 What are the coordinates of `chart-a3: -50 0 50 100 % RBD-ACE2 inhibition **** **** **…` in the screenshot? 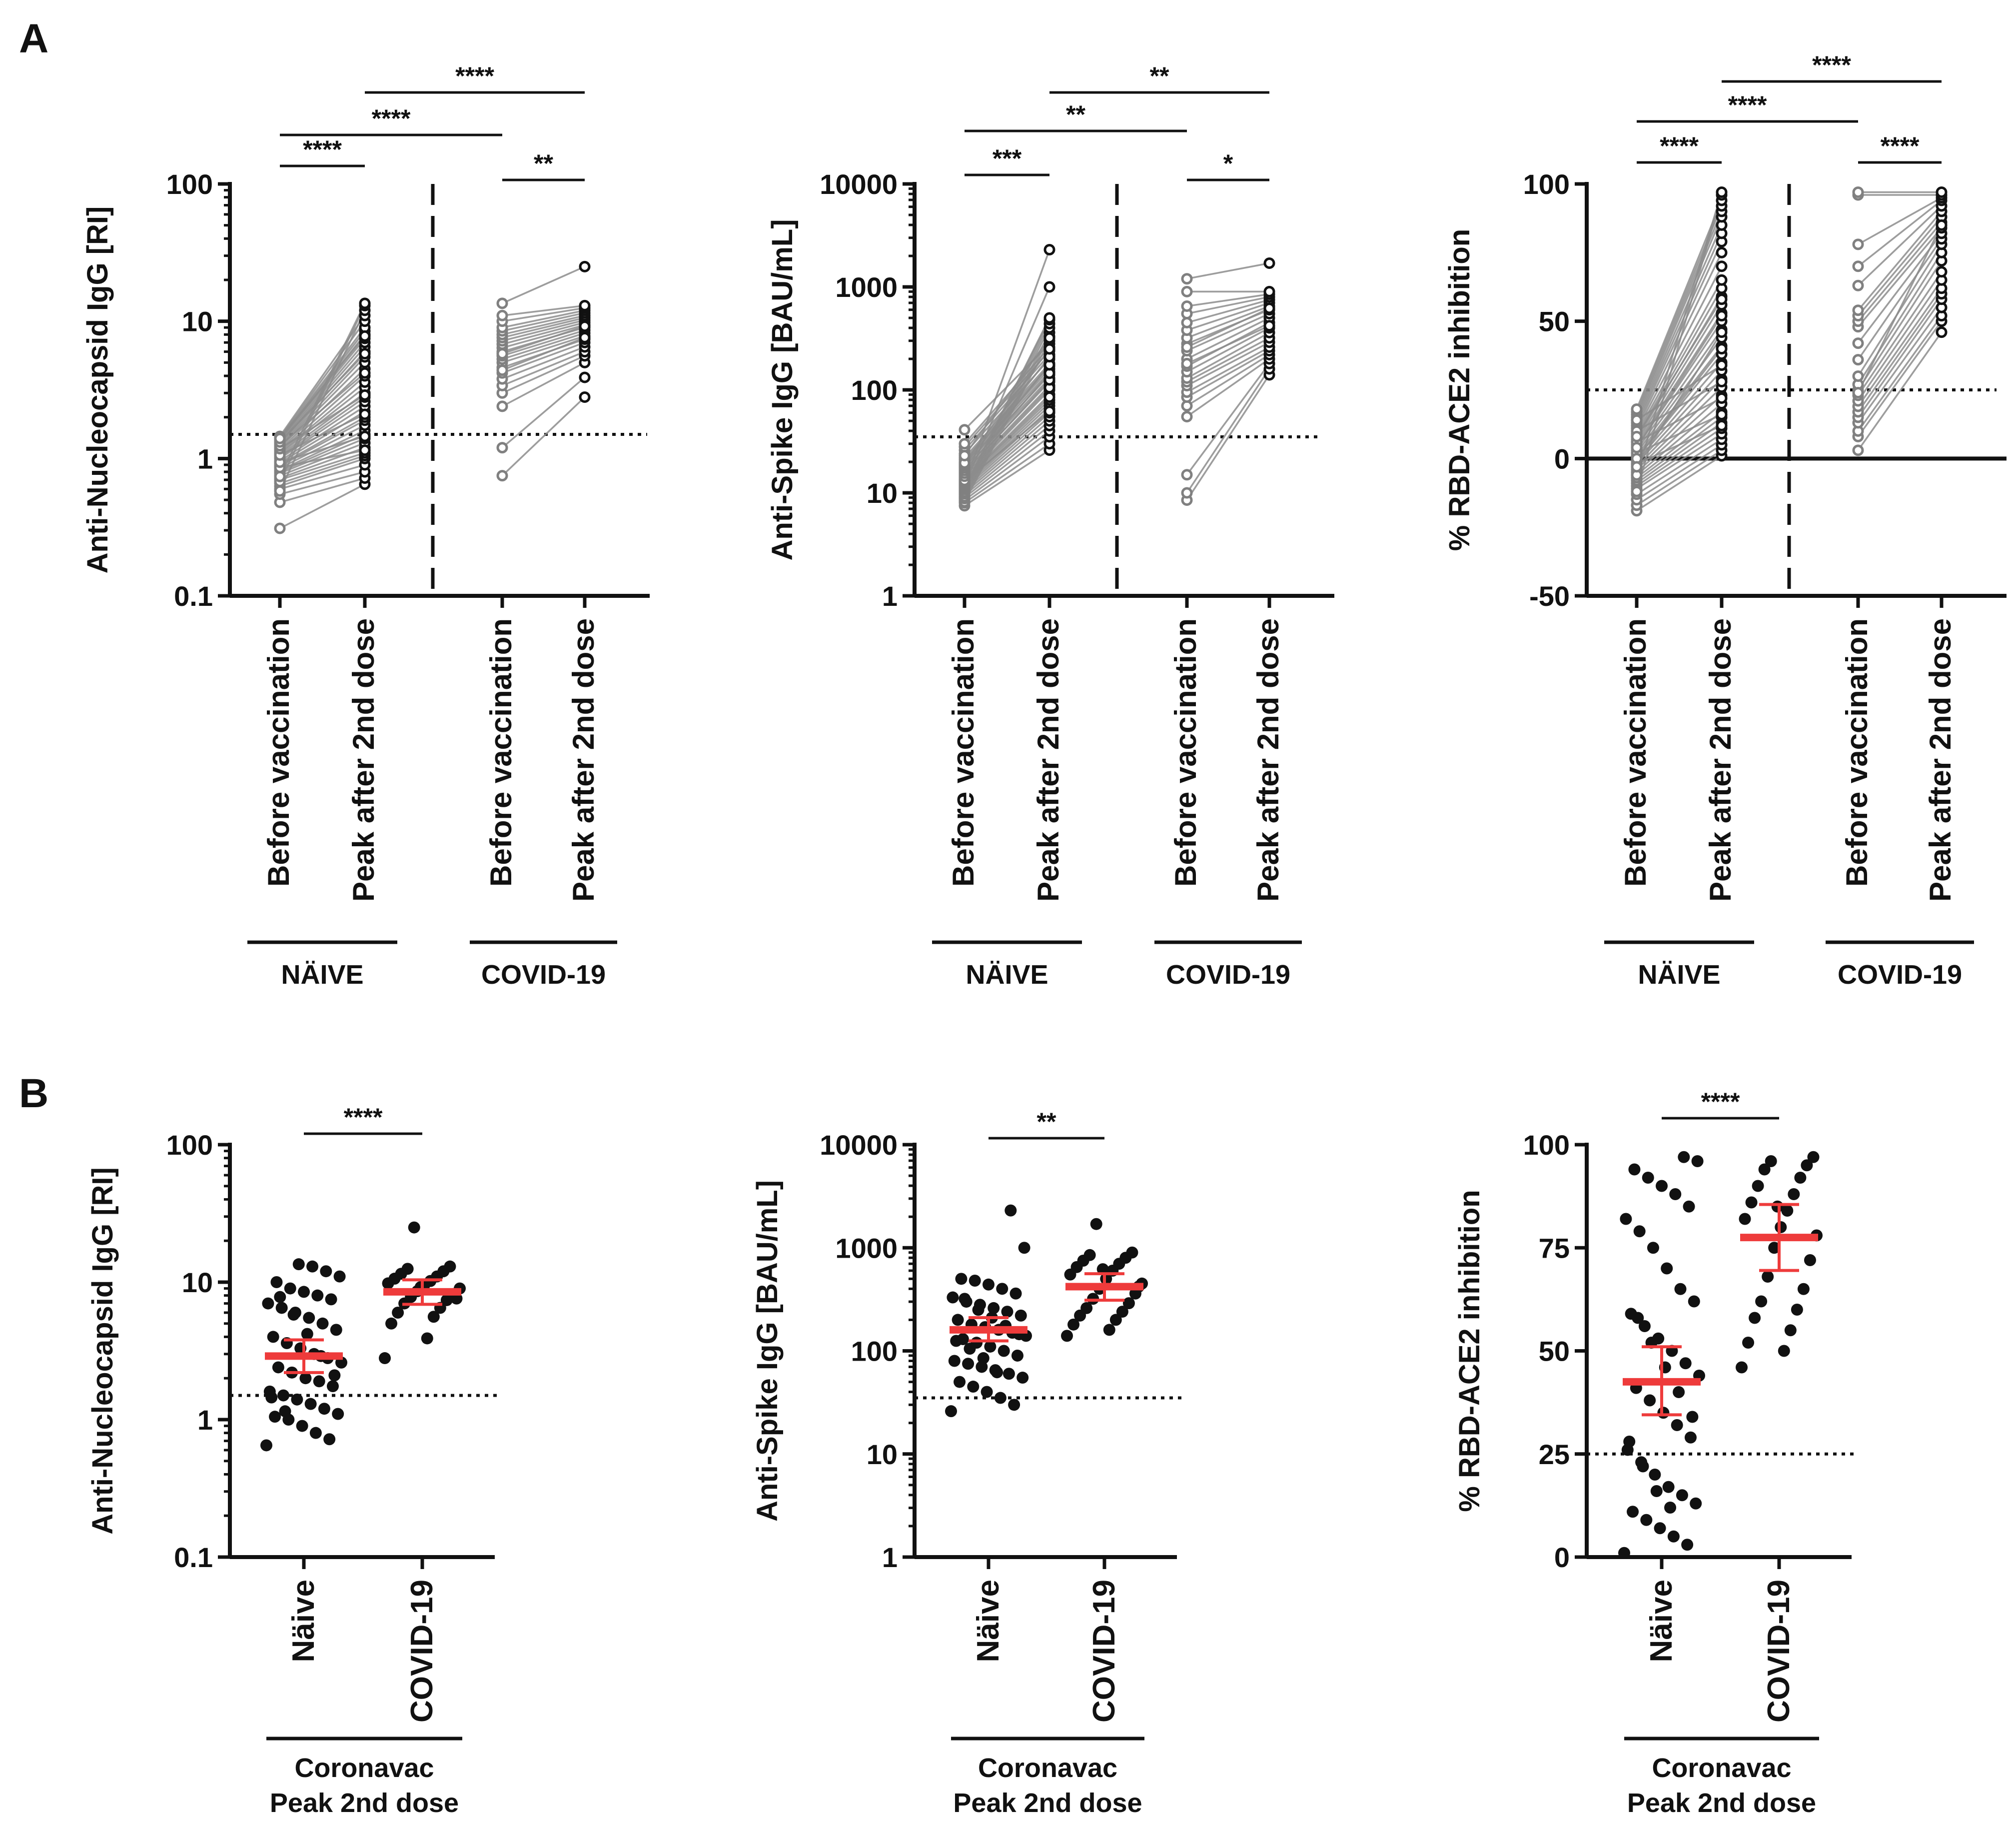 It's located at (1725, 520).